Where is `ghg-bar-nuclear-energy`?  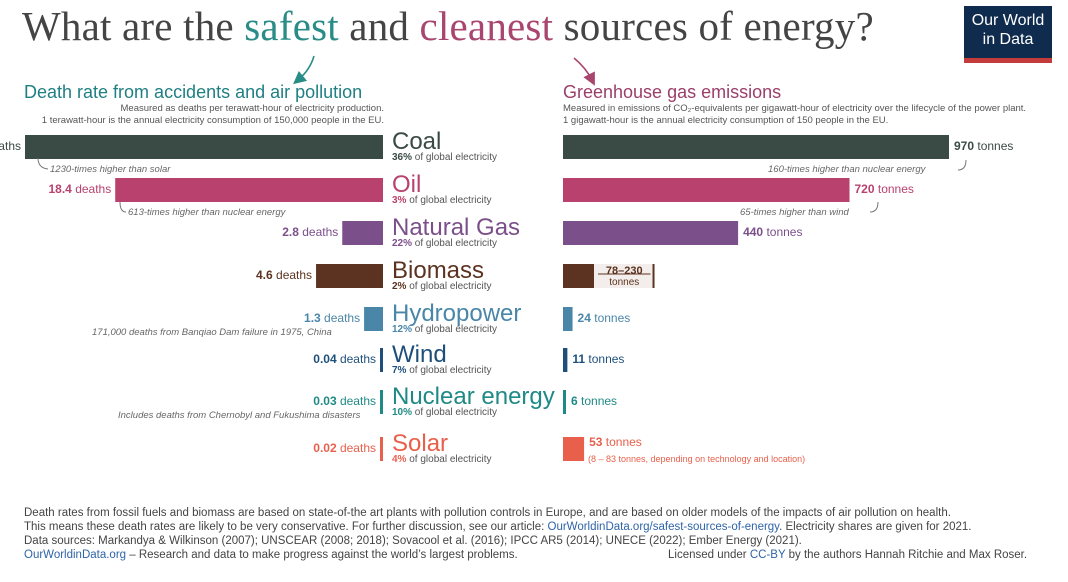
ghg-bar-nuclear-energy is located at coordinates (564, 402).